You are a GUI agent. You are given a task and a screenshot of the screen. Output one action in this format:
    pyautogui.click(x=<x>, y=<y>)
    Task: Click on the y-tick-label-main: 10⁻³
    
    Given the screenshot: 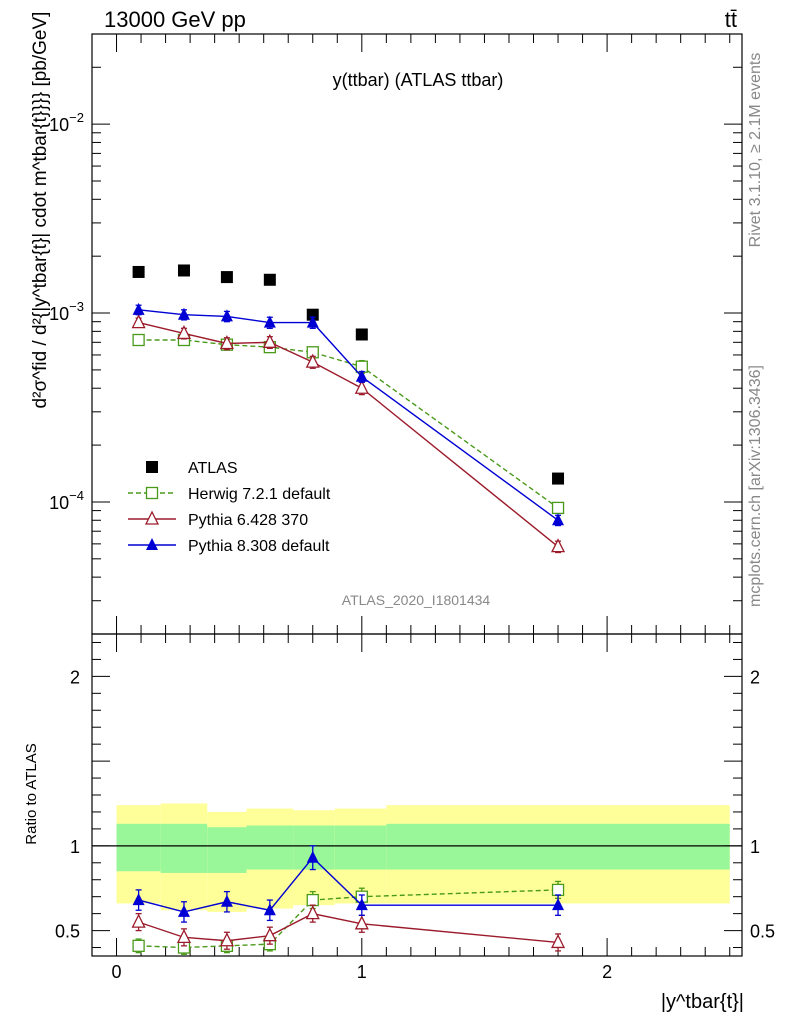 What is the action you would take?
    pyautogui.click(x=66, y=311)
    